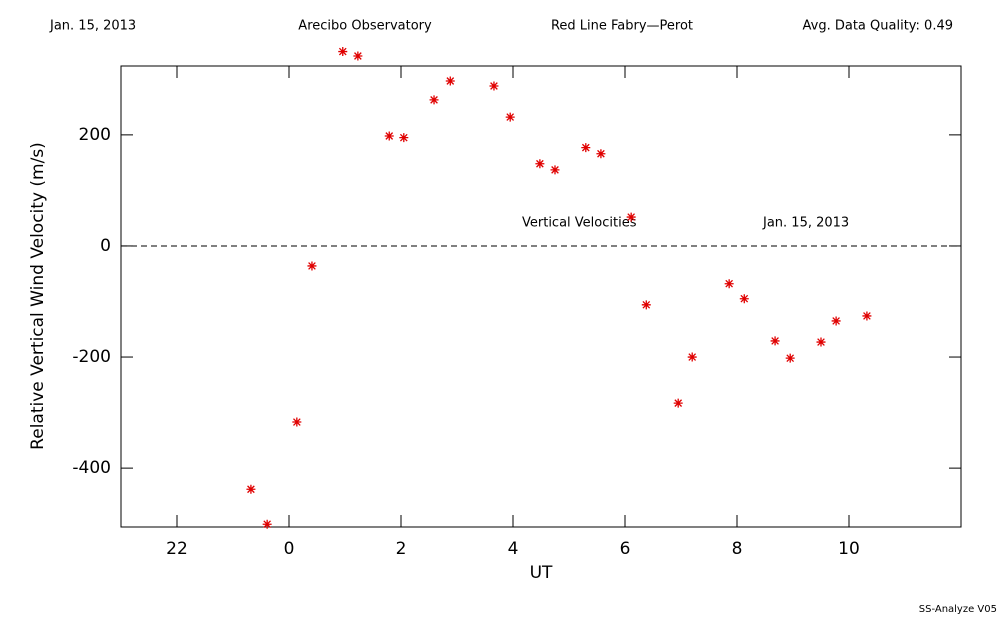  What do you see at coordinates (579, 223) in the screenshot?
I see `annotation: Vertical Velocities` at bounding box center [579, 223].